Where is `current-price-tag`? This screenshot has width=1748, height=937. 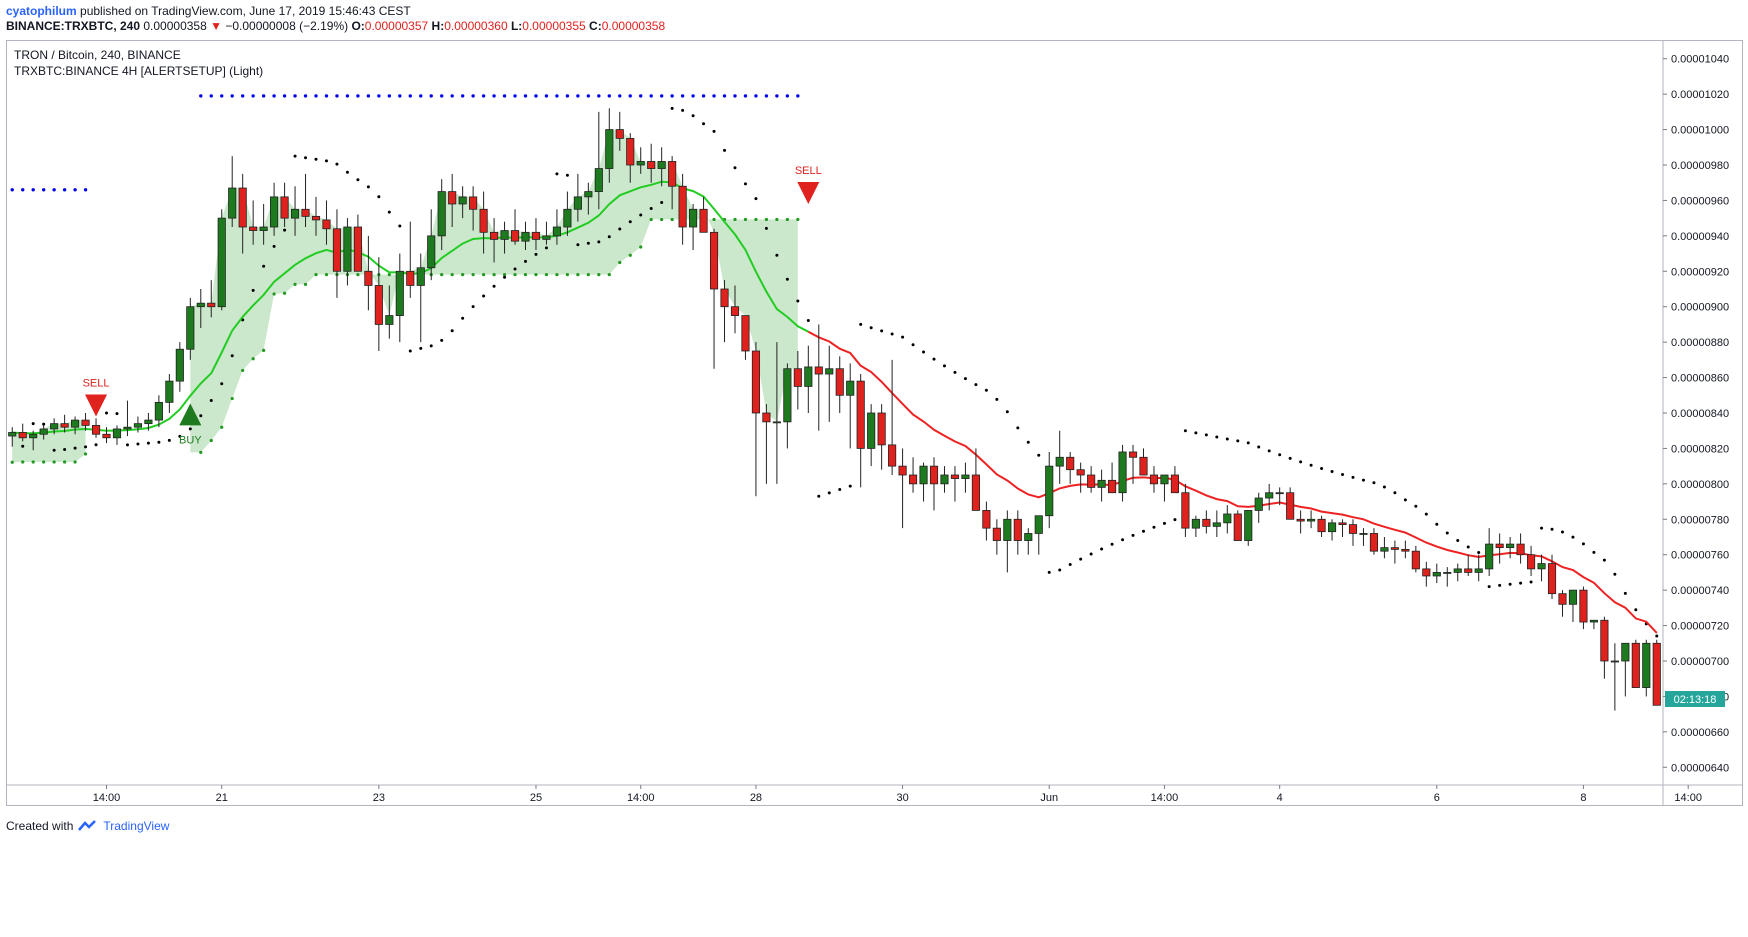
current-price-tag is located at coordinates (1695, 699).